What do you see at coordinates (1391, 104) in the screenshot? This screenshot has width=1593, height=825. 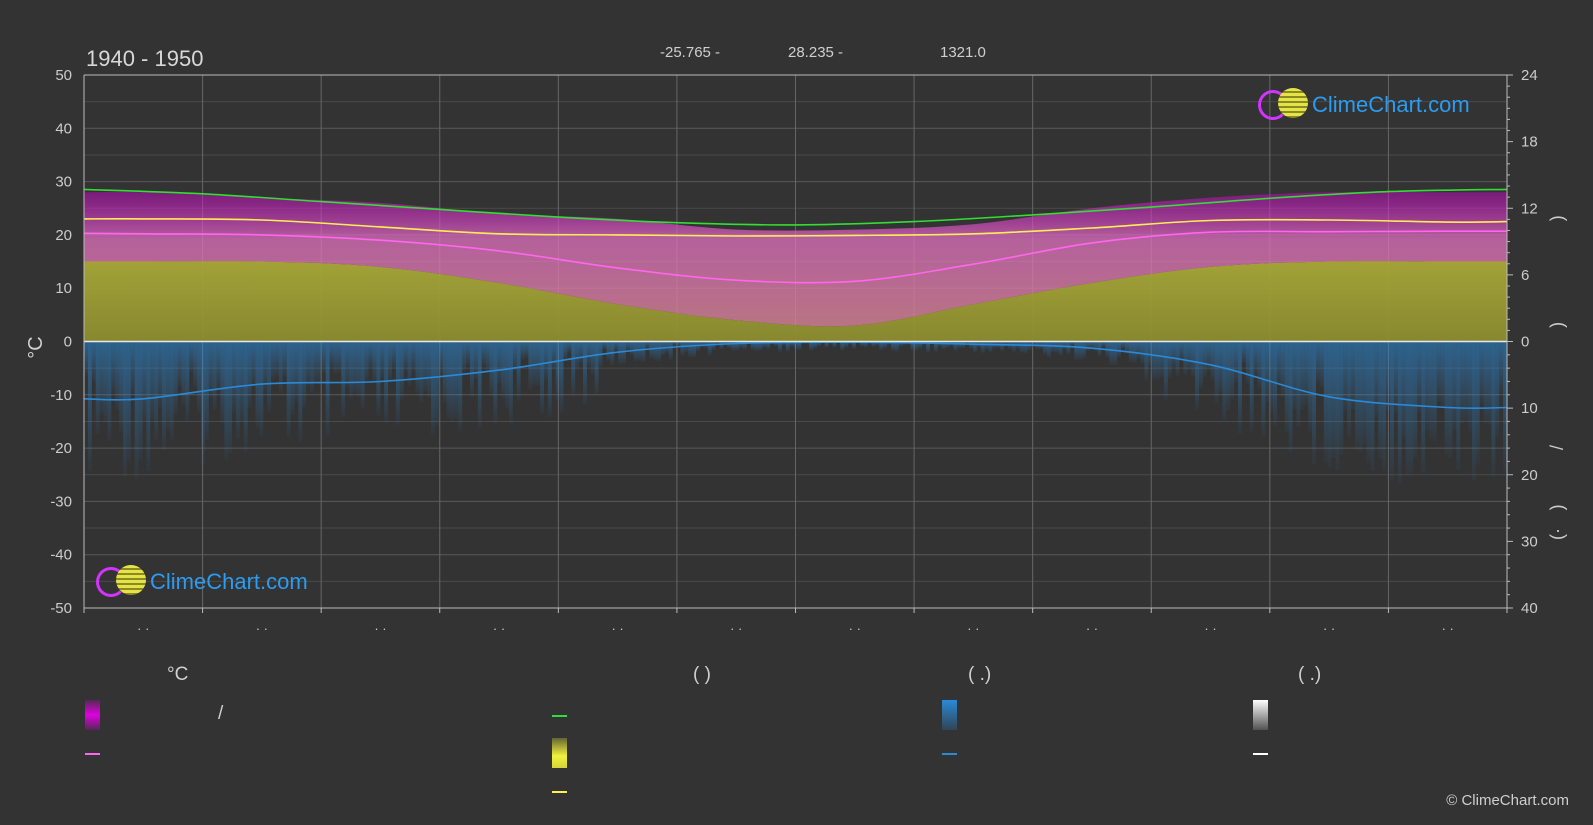 I see `logo-text: ClimeChart.com` at bounding box center [1391, 104].